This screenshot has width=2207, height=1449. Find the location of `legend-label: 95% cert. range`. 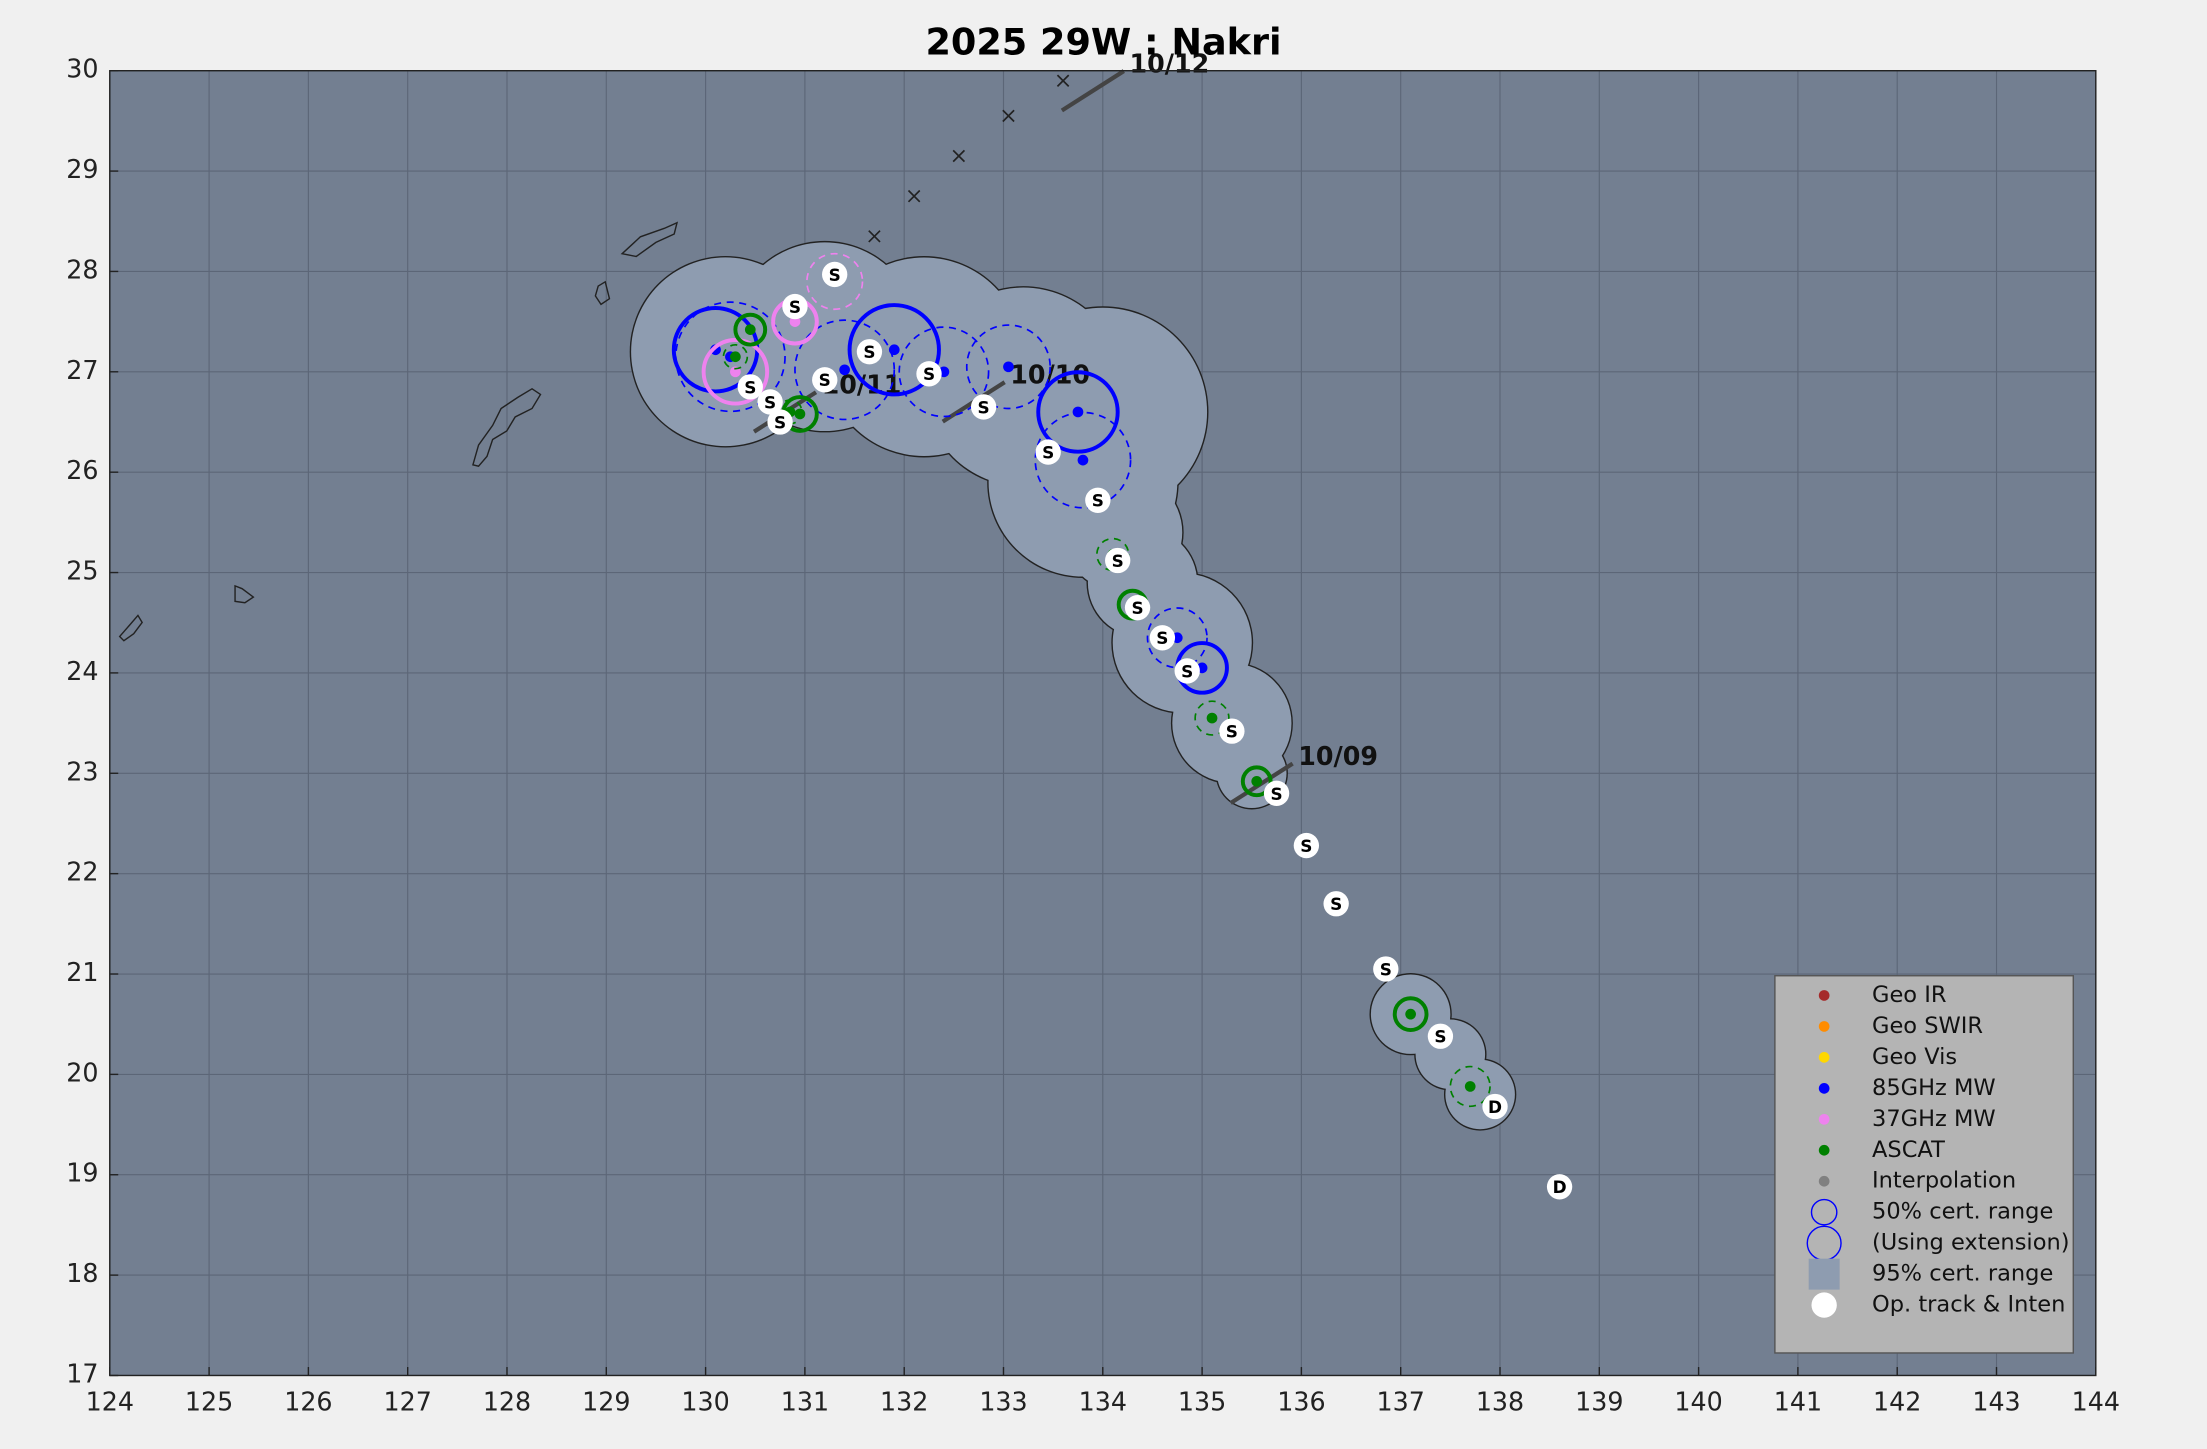

legend-label: 95% cert. range is located at coordinates (1962, 1274).